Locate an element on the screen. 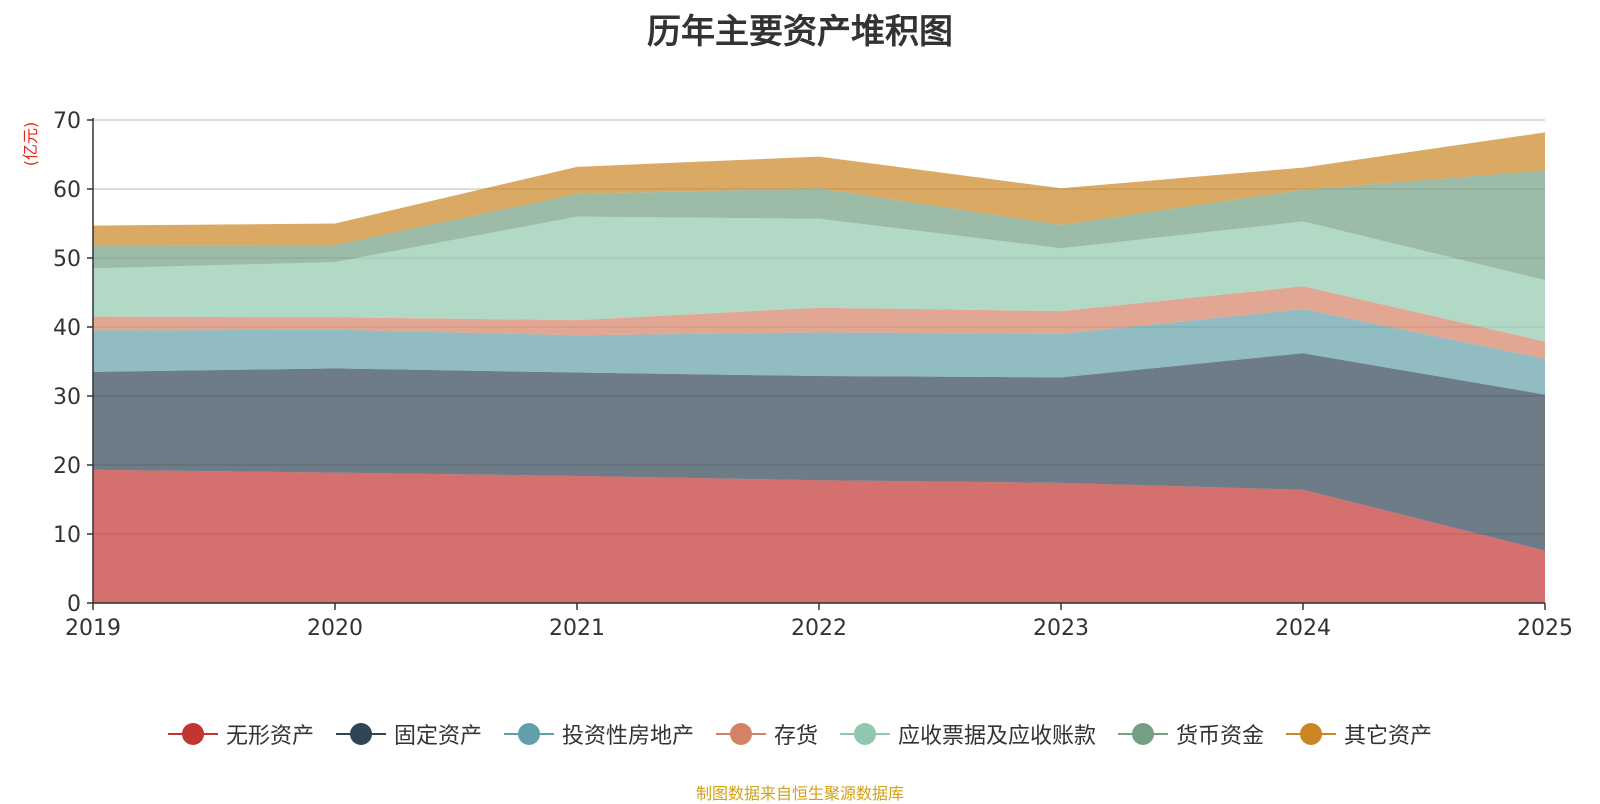  legend-label: 其它资产 is located at coordinates (1388, 736).